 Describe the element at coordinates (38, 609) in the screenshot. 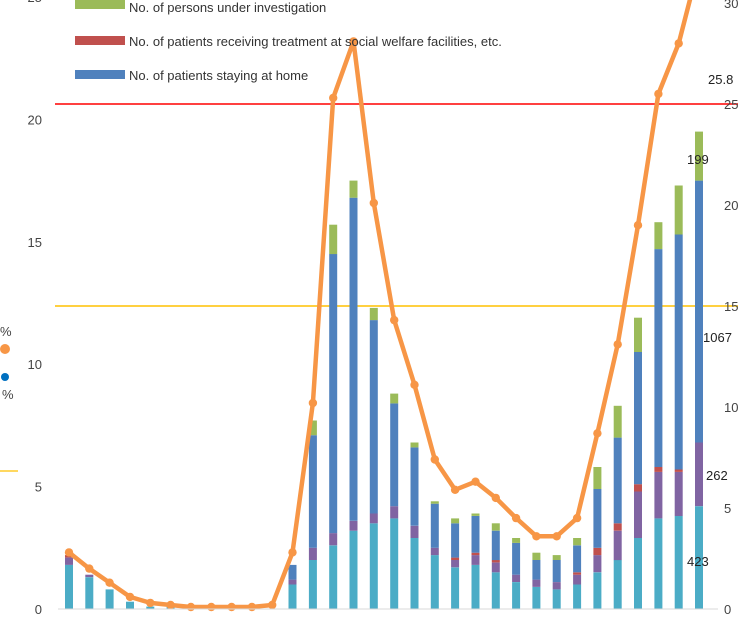

I see `left-tick-label: 0` at that location.